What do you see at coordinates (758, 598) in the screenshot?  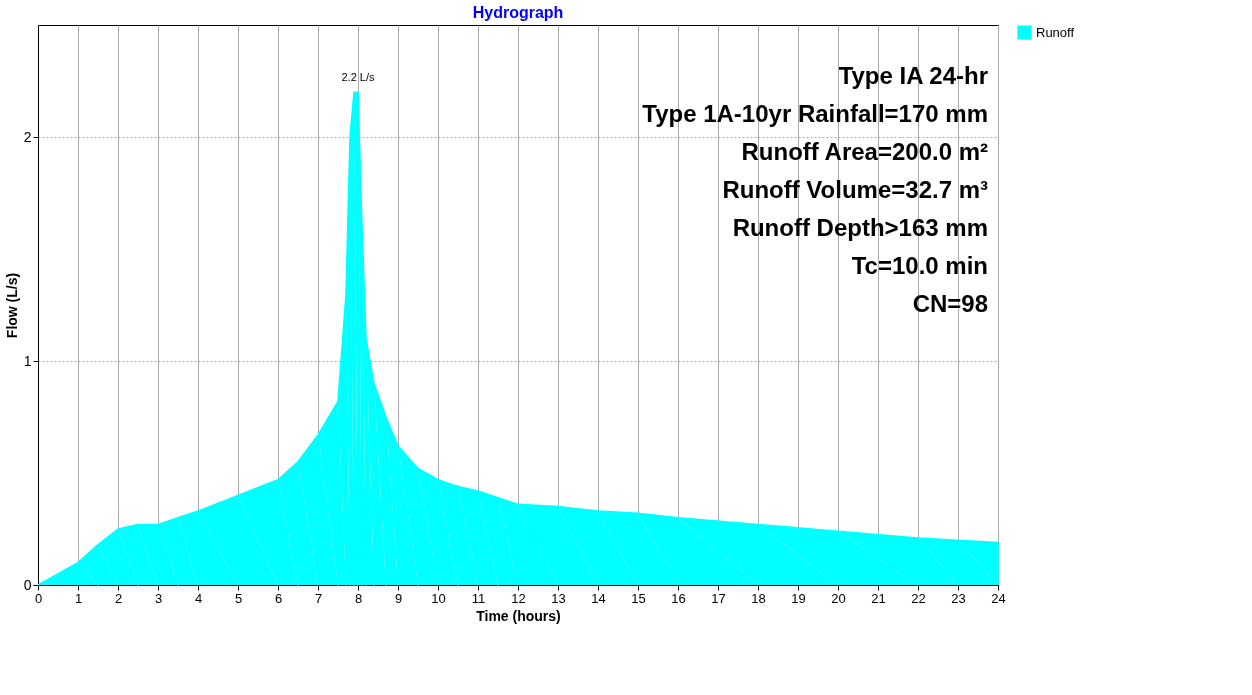 I see `x-tick-label: 18` at bounding box center [758, 598].